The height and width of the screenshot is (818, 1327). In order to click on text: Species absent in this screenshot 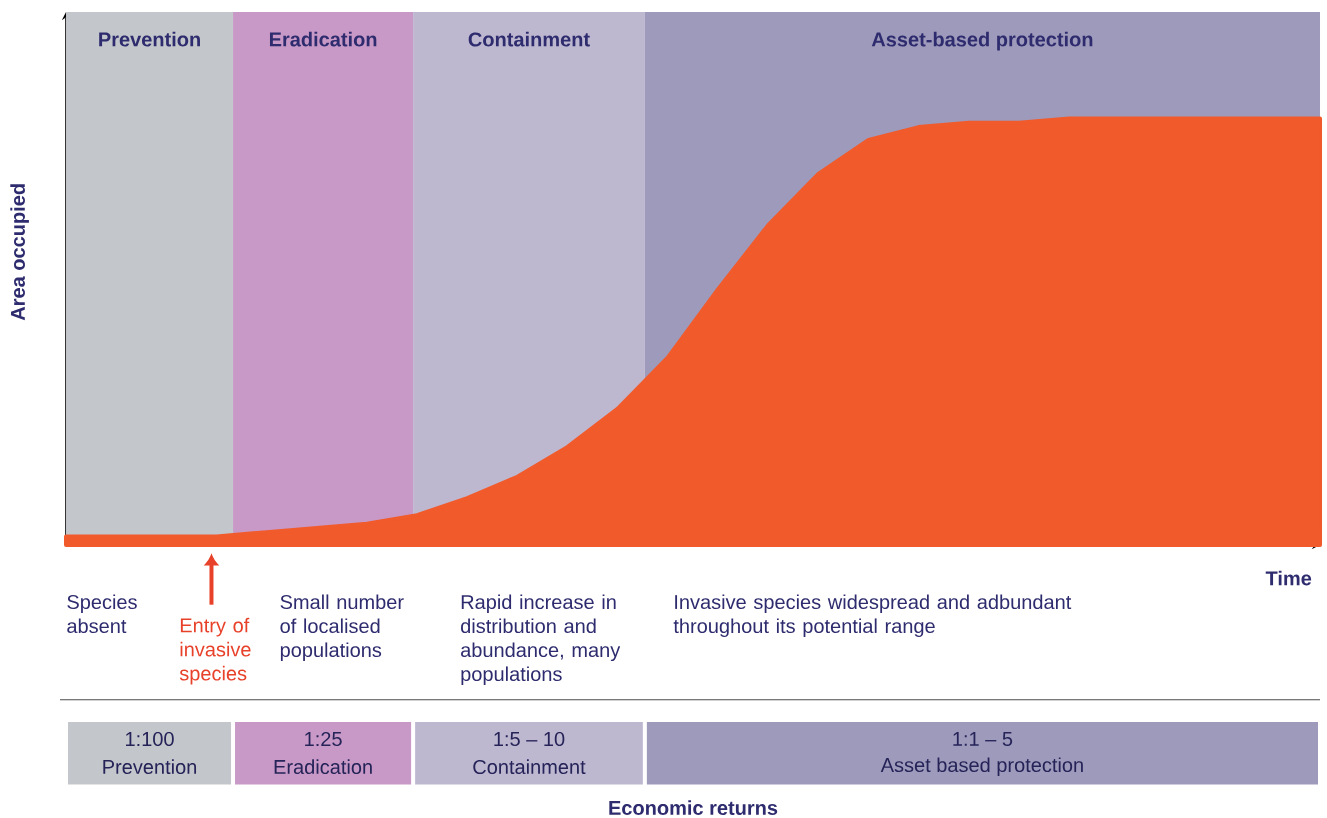, I will do `click(102, 614)`.